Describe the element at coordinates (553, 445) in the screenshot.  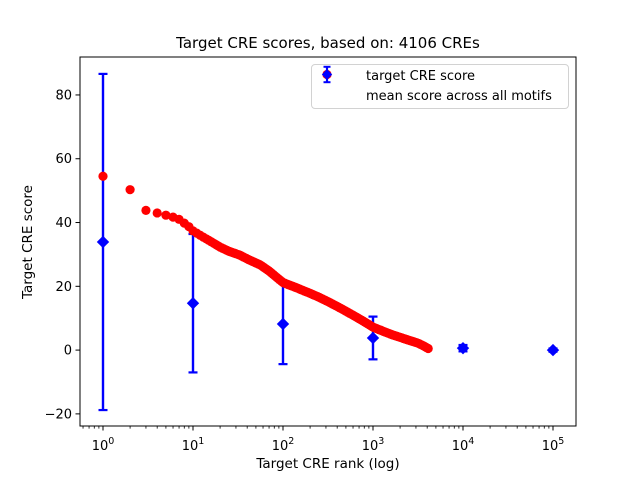
I see `x-axis-tick-label: 10⁵` at that location.